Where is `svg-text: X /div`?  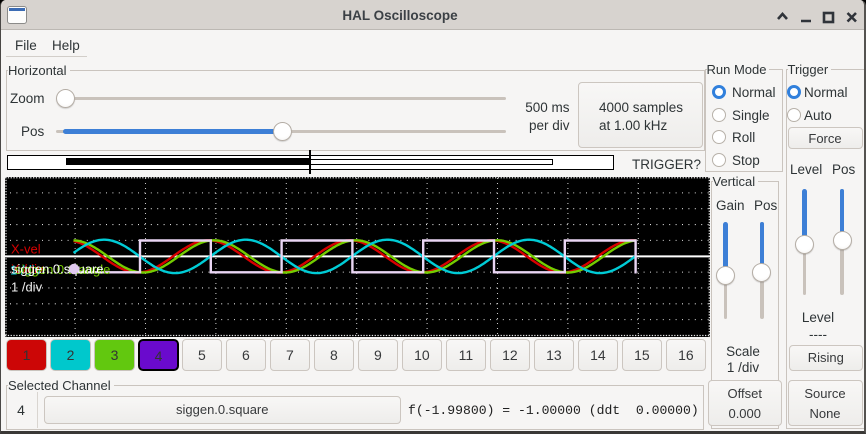
svg-text: X /div is located at coordinates (27, 268).